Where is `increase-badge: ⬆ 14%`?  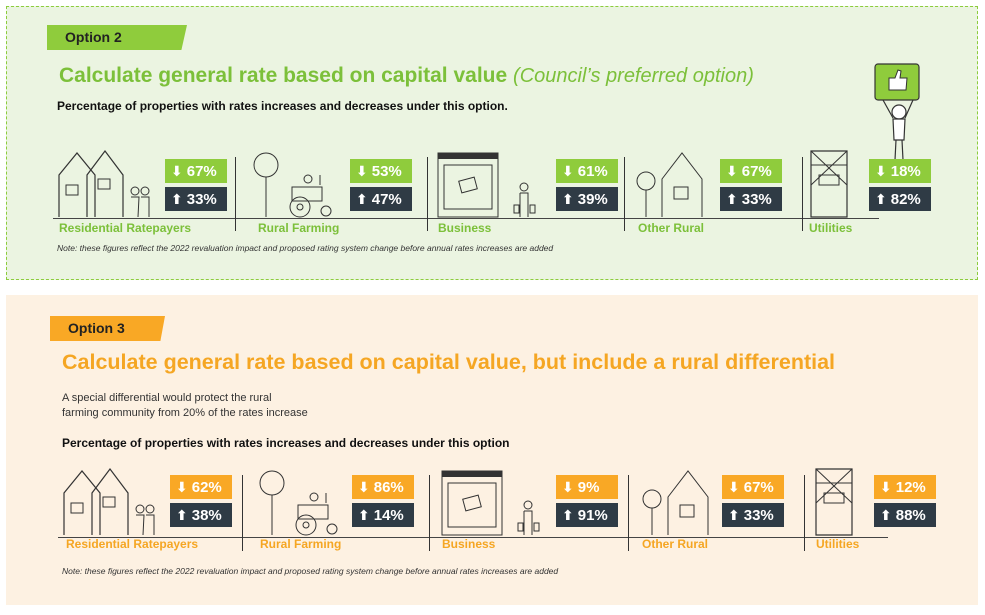
increase-badge: ⬆ 14% is located at coordinates (383, 515).